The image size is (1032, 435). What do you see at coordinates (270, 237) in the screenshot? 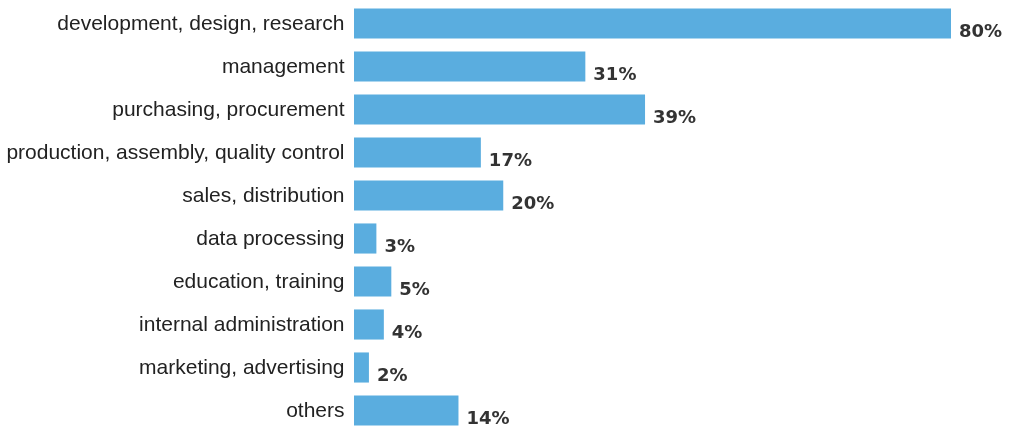
I see `y-tick-label: data processing` at bounding box center [270, 237].